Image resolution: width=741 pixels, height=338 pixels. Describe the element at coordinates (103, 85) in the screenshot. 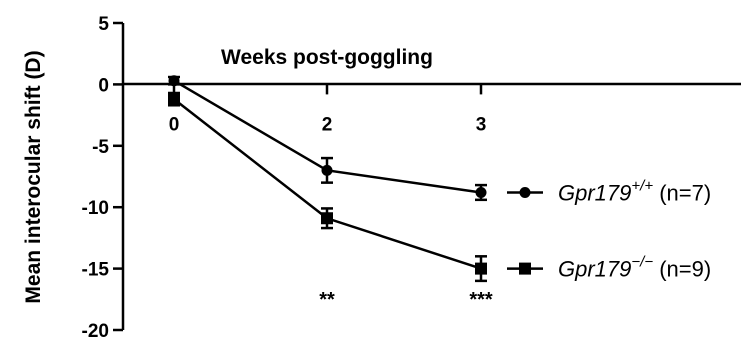

I see `y-tick-label: 0` at that location.